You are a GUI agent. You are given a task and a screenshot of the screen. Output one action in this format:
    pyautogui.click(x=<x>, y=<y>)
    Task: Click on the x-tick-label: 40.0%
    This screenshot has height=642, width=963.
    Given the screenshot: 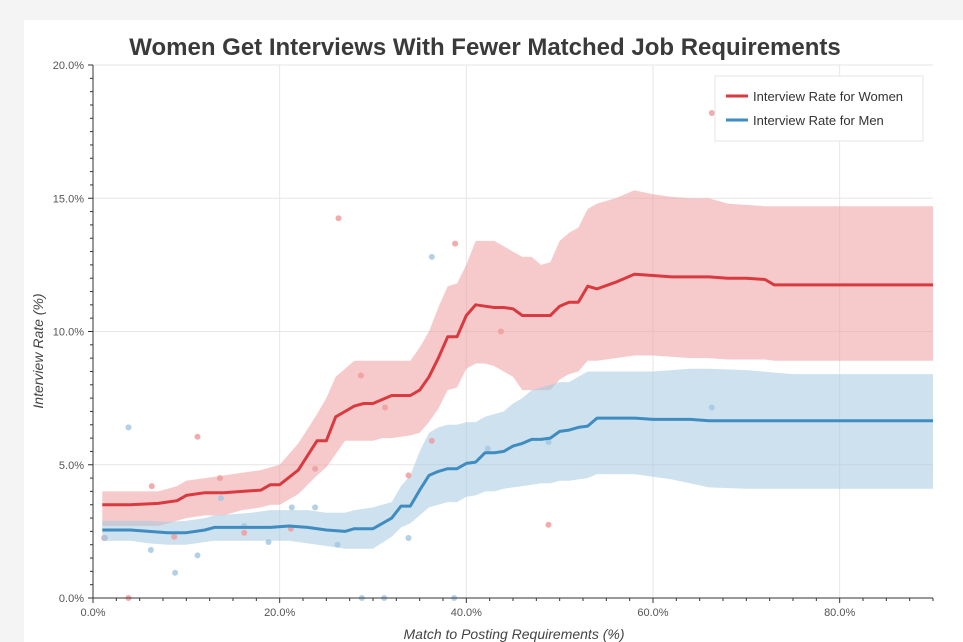 What is the action you would take?
    pyautogui.click(x=466, y=613)
    